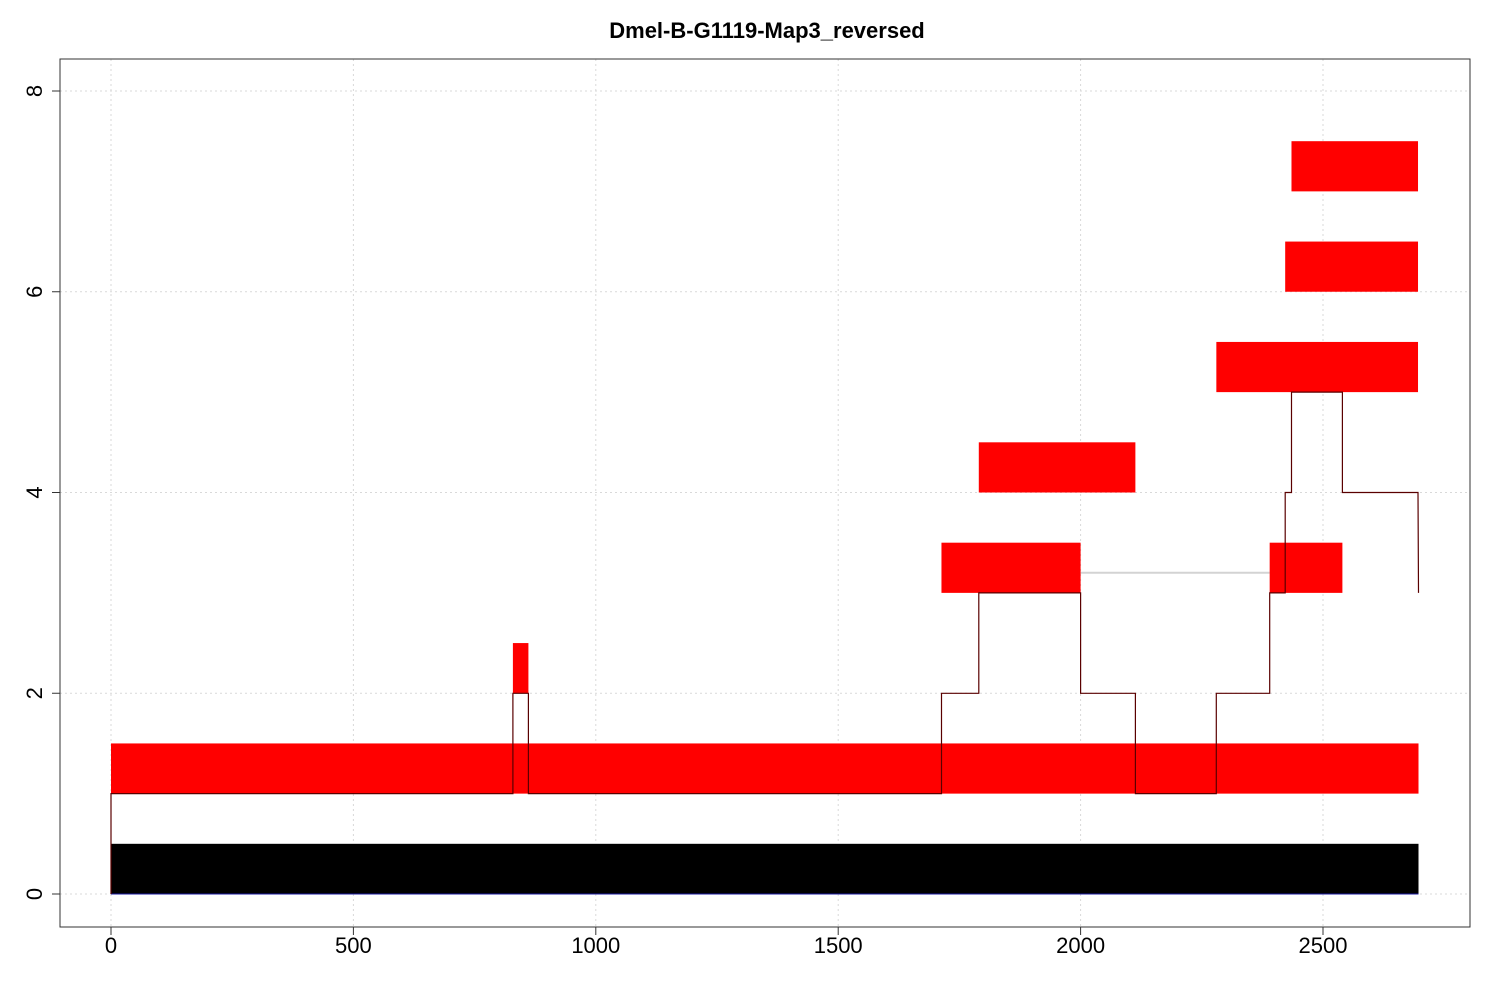  Describe the element at coordinates (595, 945) in the screenshot. I see `x-tick-label: 1000` at that location.